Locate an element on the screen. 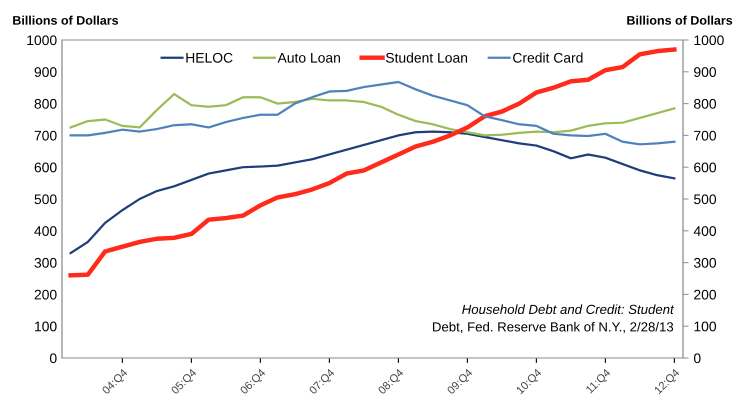  y2-tick-label: 500 is located at coordinates (705, 199).